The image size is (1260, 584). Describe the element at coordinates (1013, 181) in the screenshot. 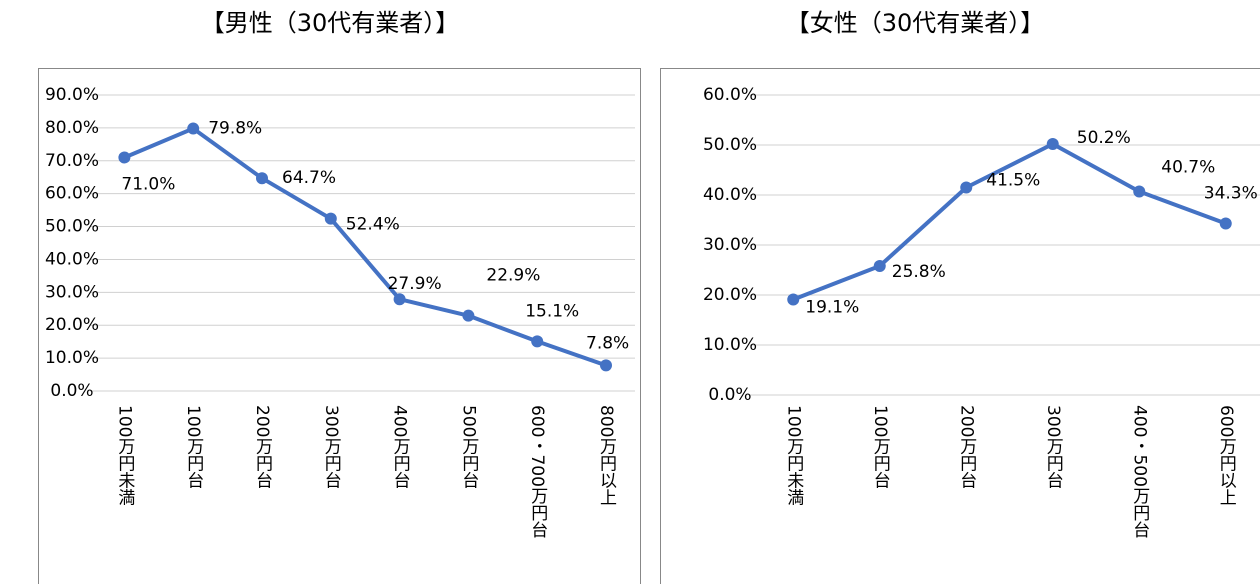

I see `data-label: 41.5%` at that location.